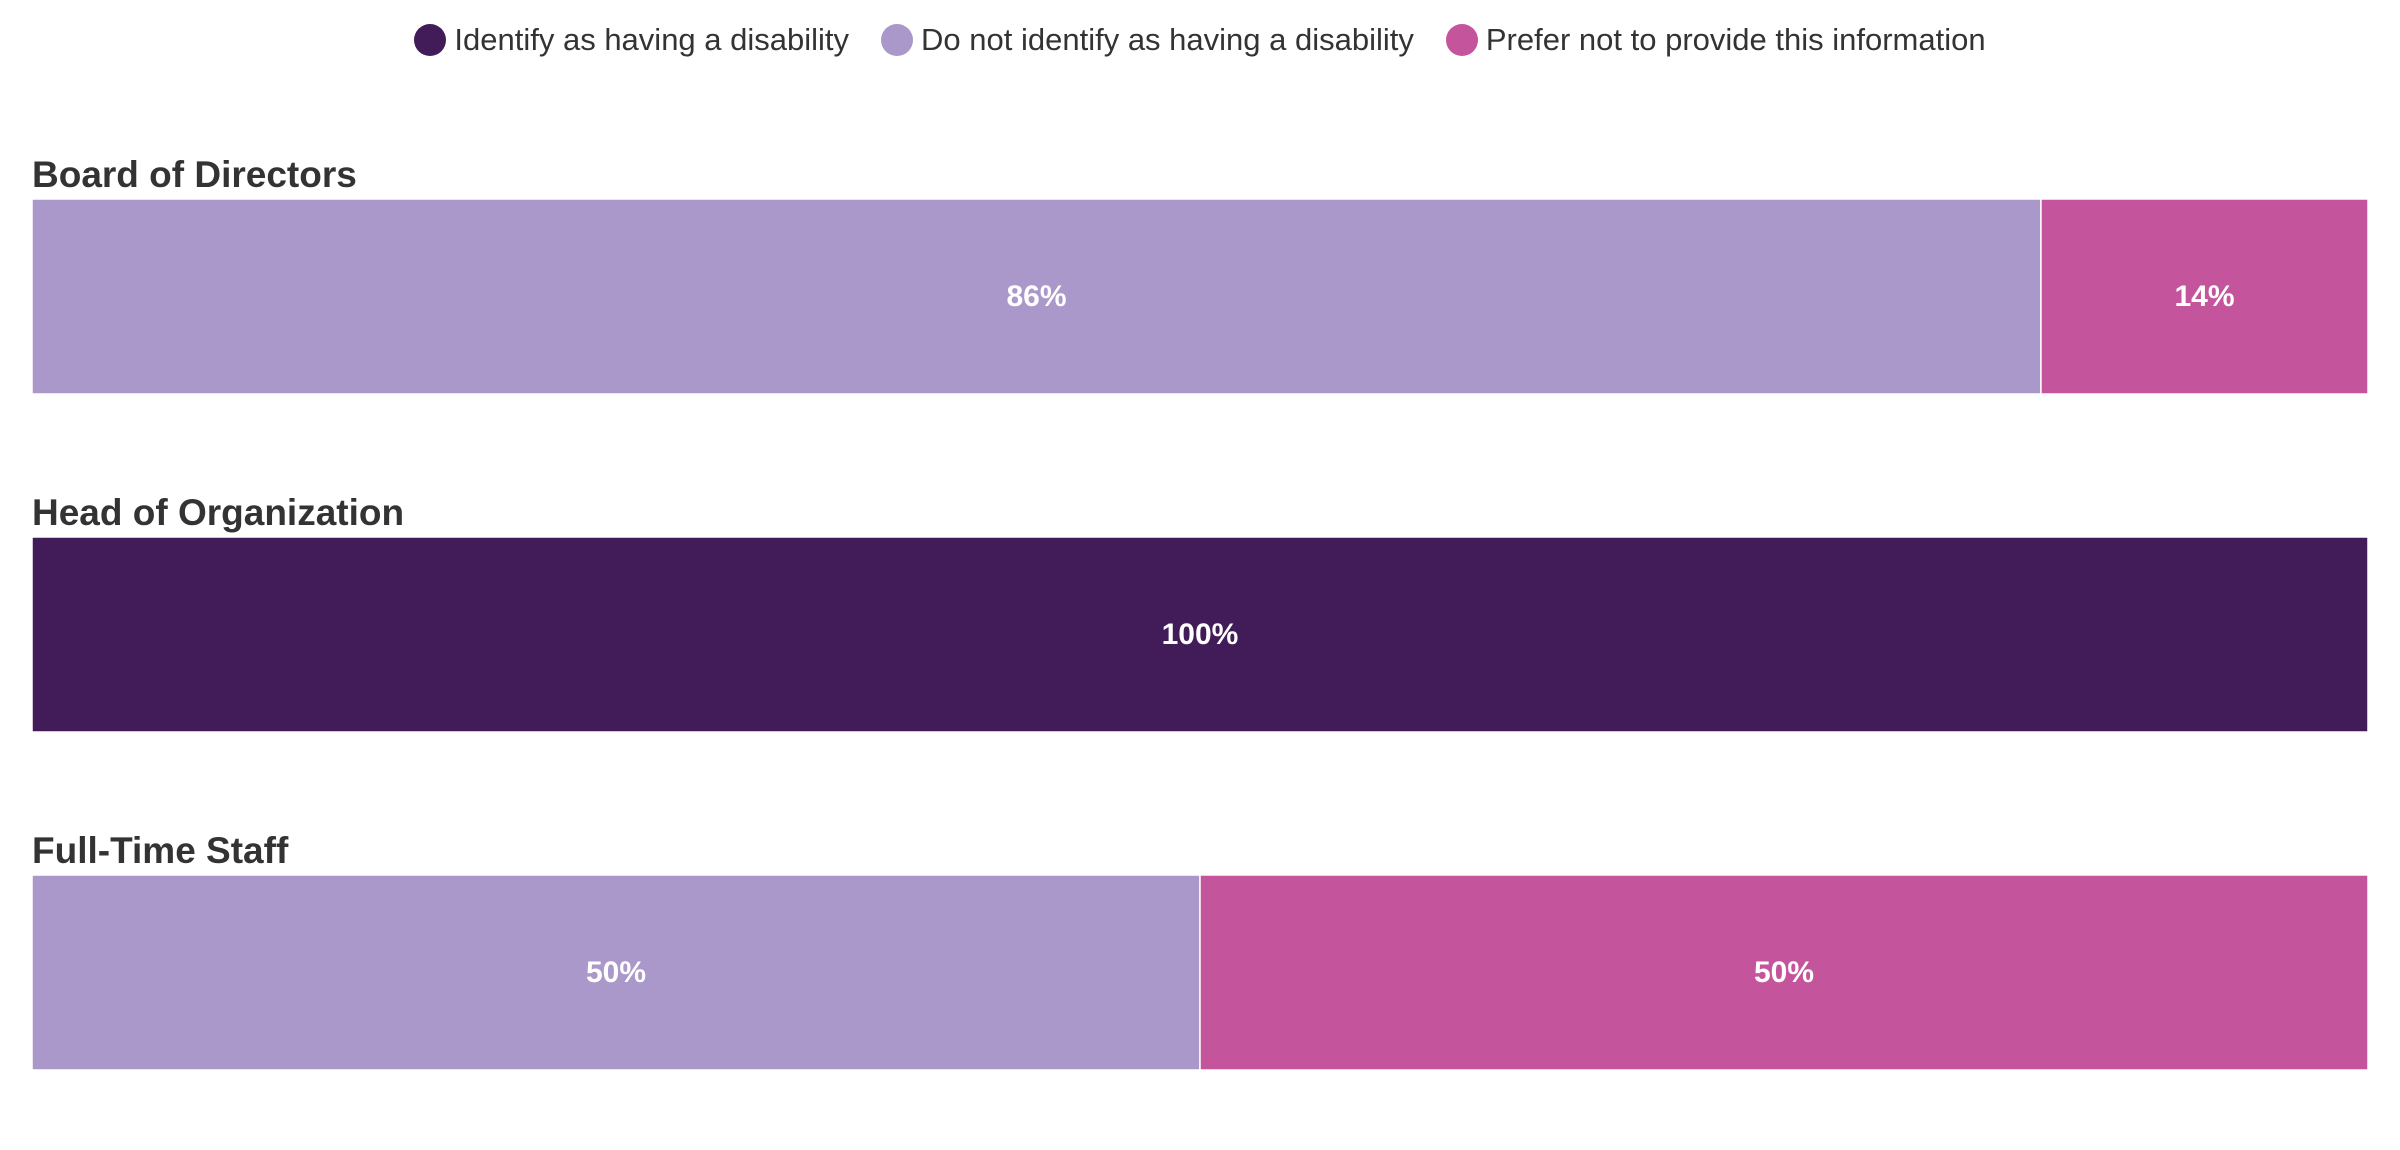 This screenshot has width=2400, height=1150. I want to click on bar-value-label: 14%, so click(2204, 296).